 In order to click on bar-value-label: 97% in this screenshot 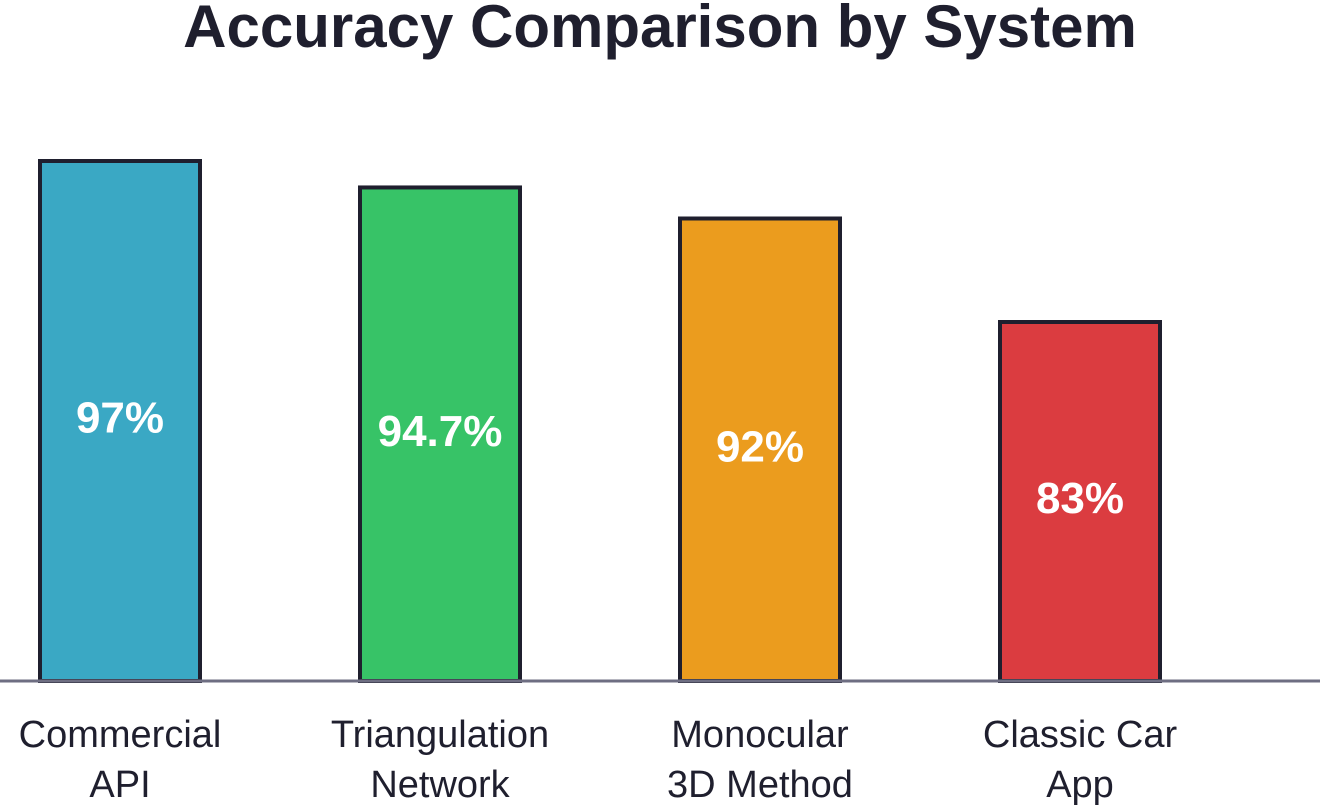, I will do `click(120, 418)`.